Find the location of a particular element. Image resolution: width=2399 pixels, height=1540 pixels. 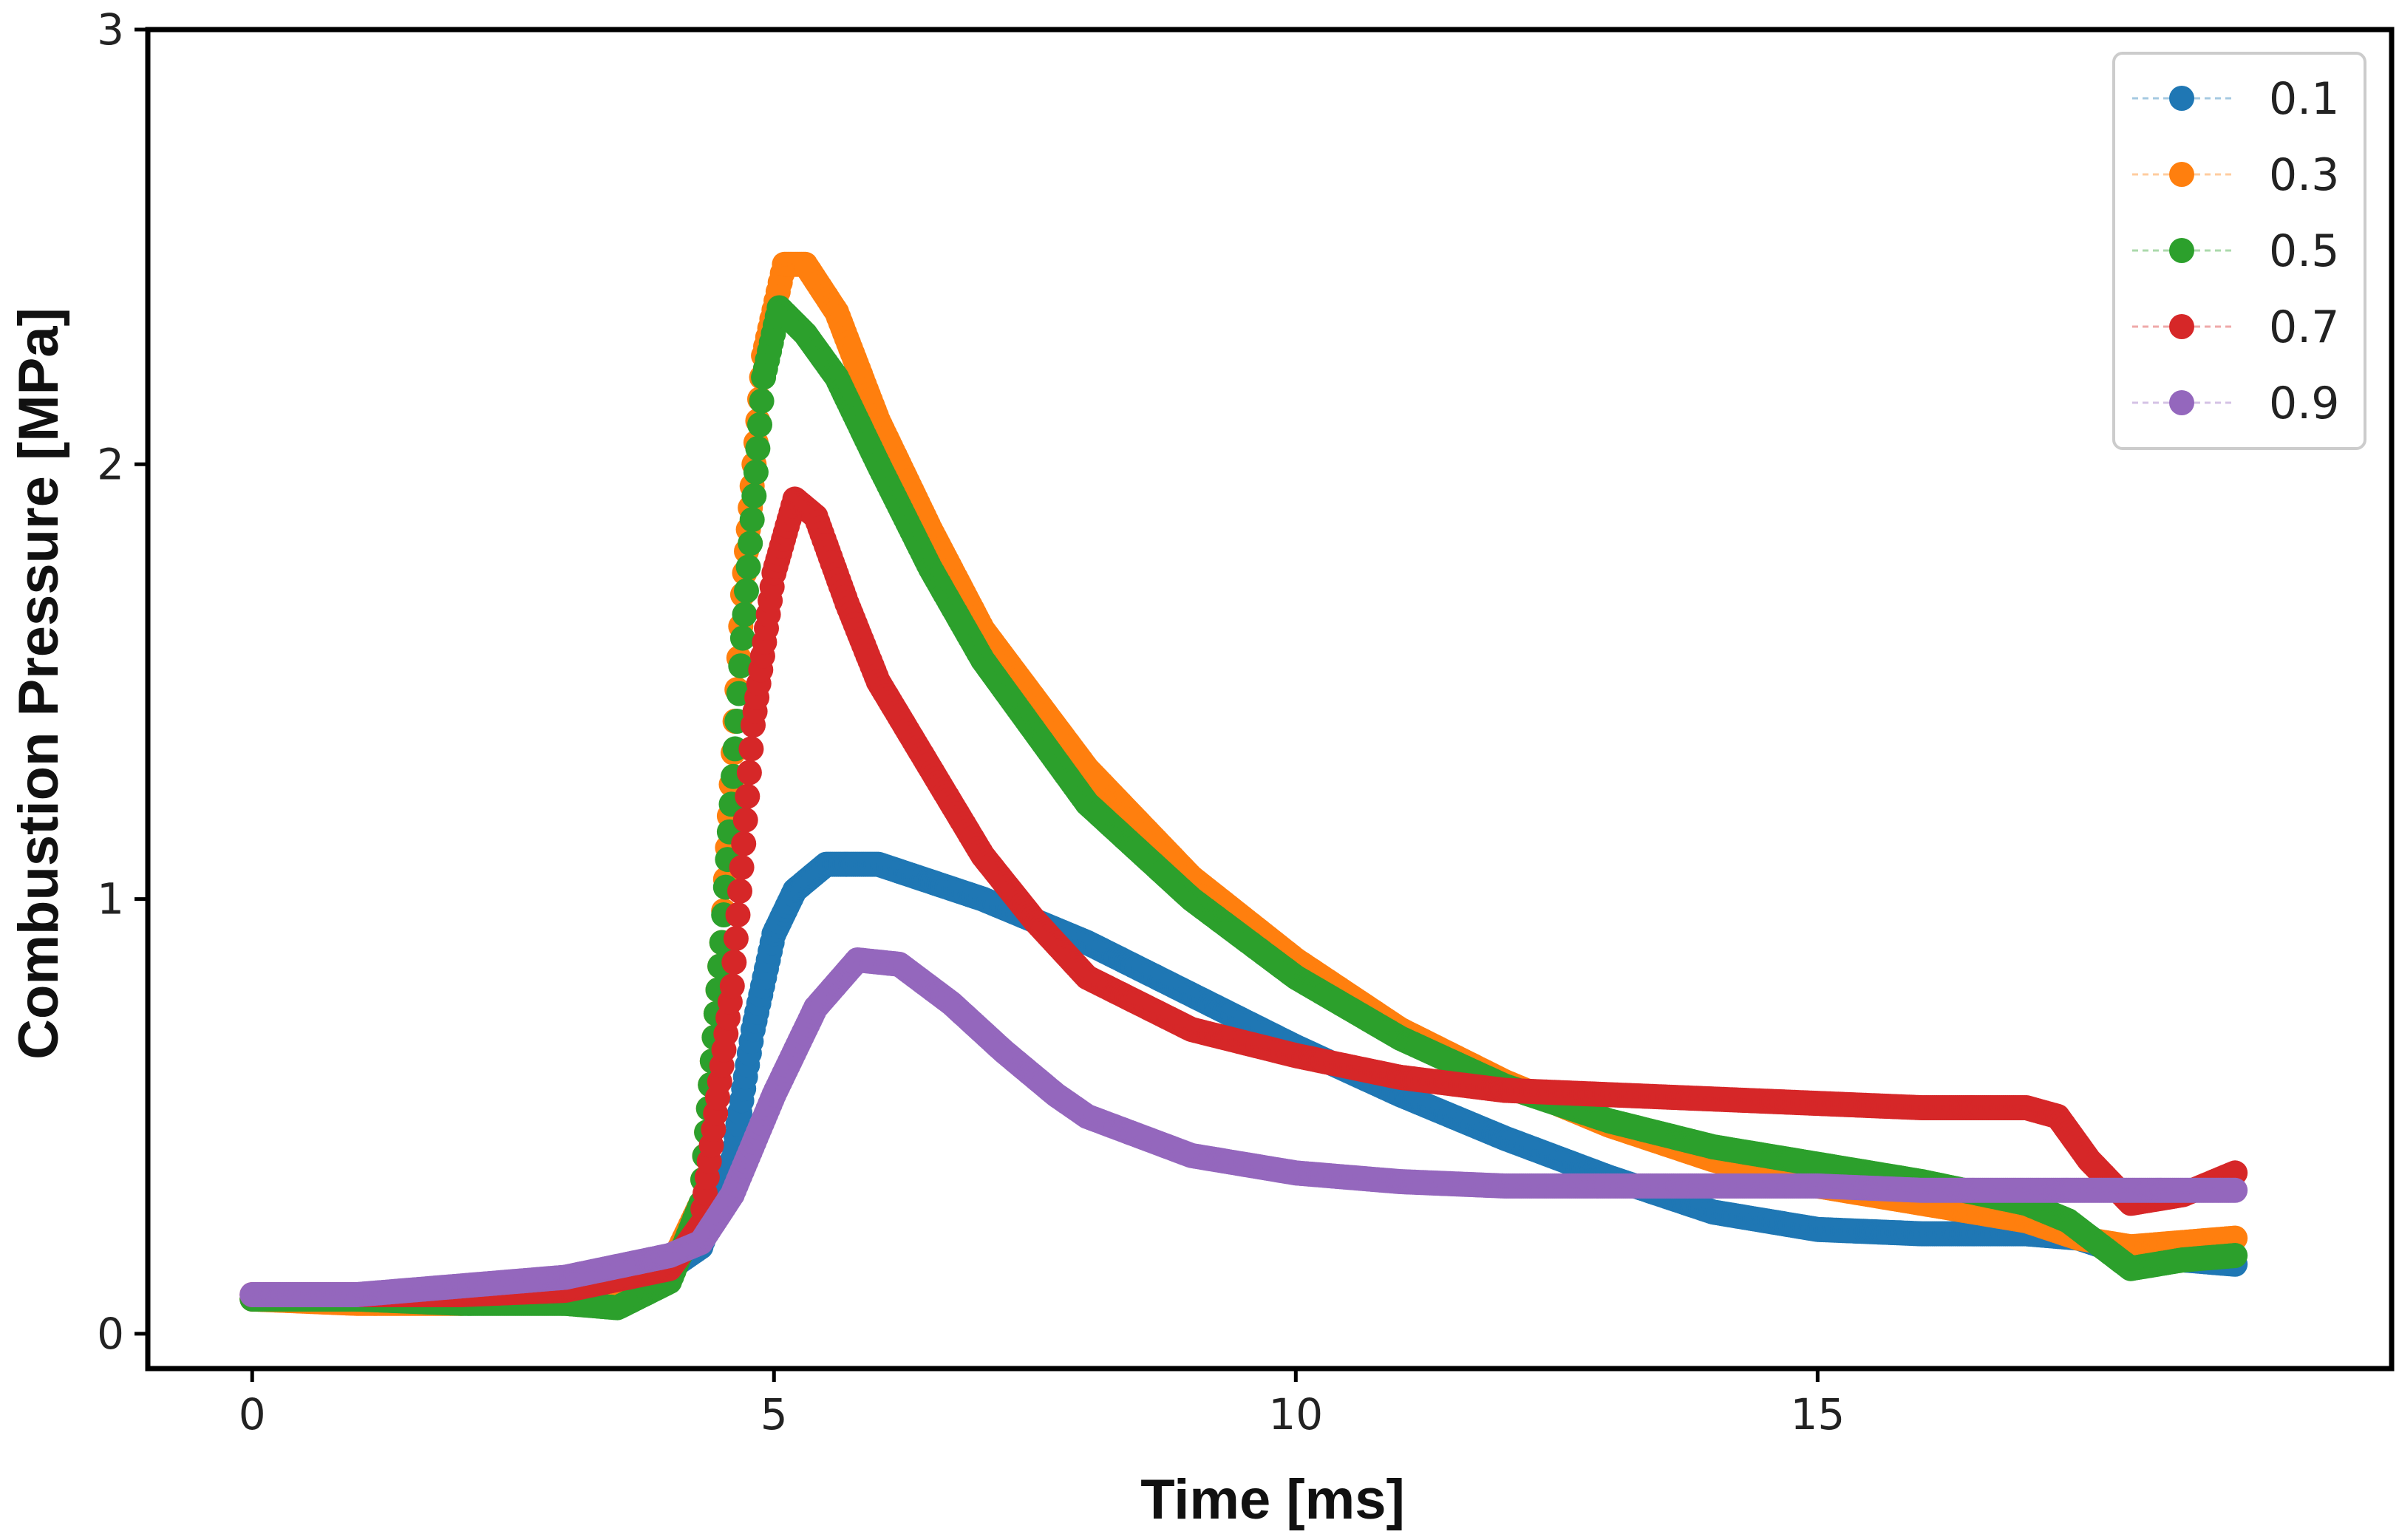

y-tick-label: 3 is located at coordinates (110, 29).